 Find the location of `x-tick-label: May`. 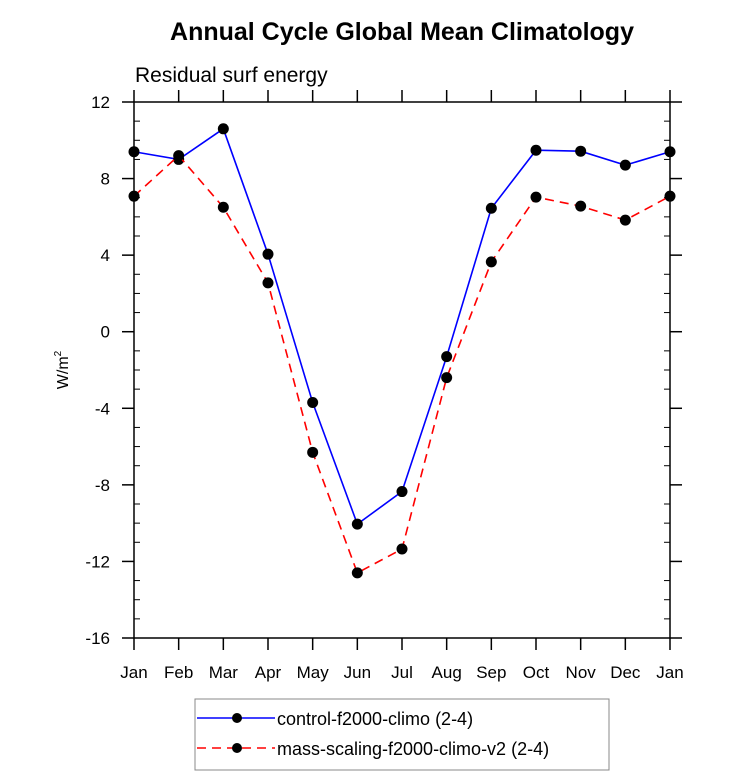

x-tick-label: May is located at coordinates (313, 672).